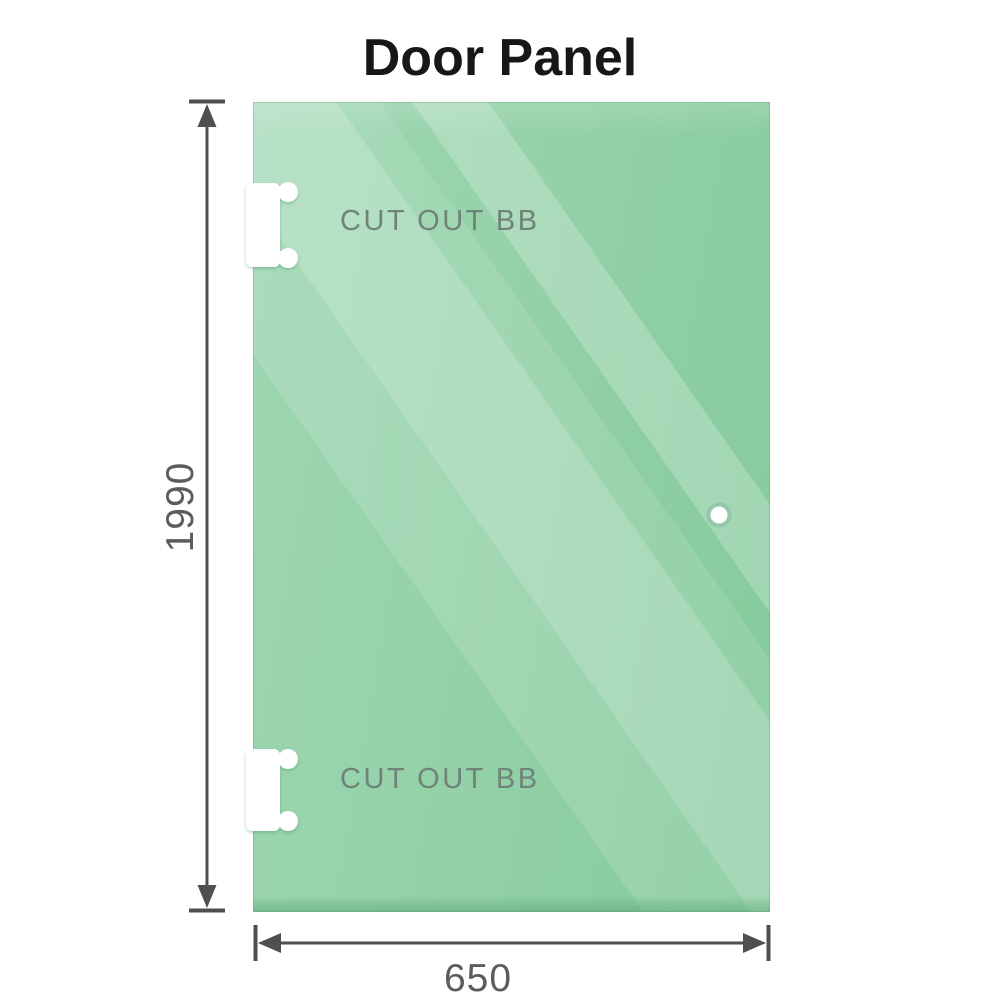  Describe the element at coordinates (512, 943) in the screenshot. I see `width-dimension` at that location.